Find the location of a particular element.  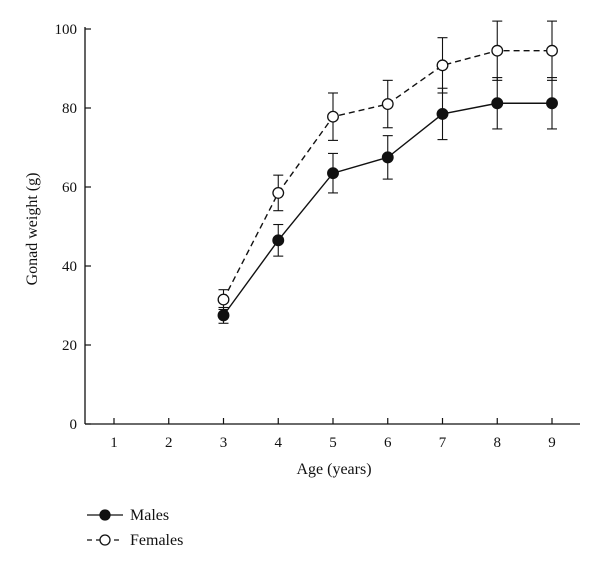

x-tick-label: 8 is located at coordinates (498, 443).